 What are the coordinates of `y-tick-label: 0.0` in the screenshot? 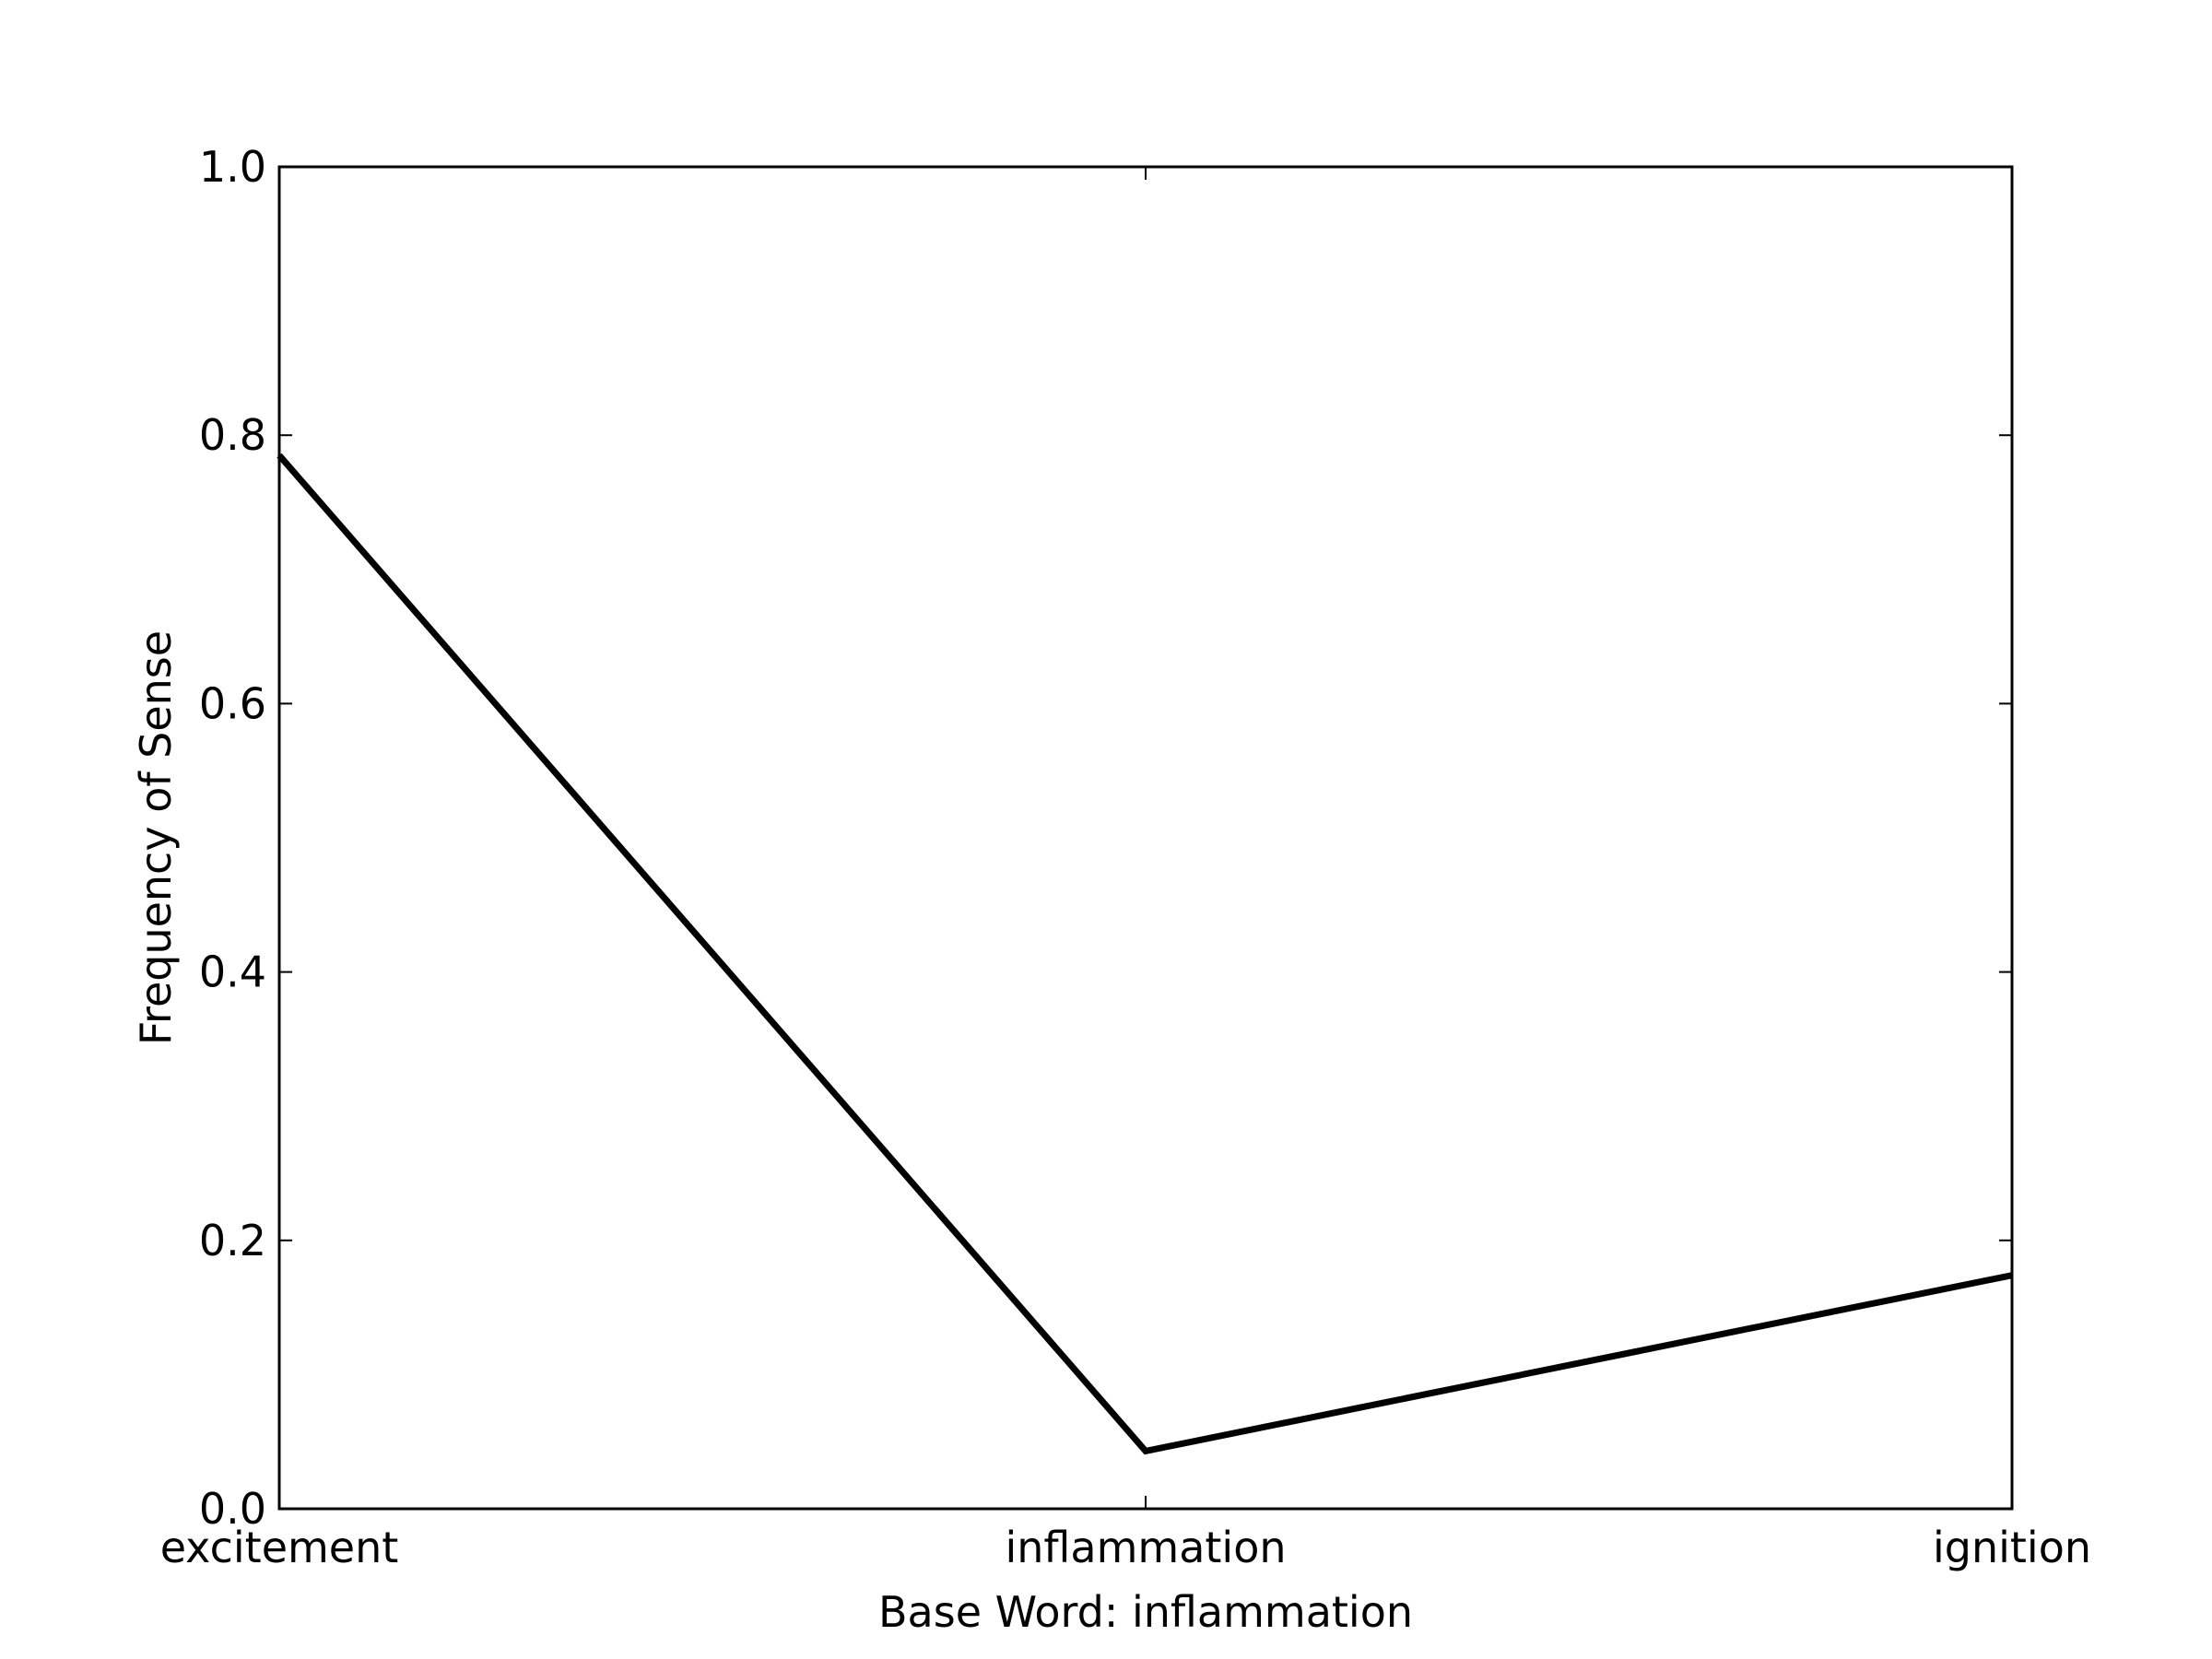 It's located at (232, 1509).